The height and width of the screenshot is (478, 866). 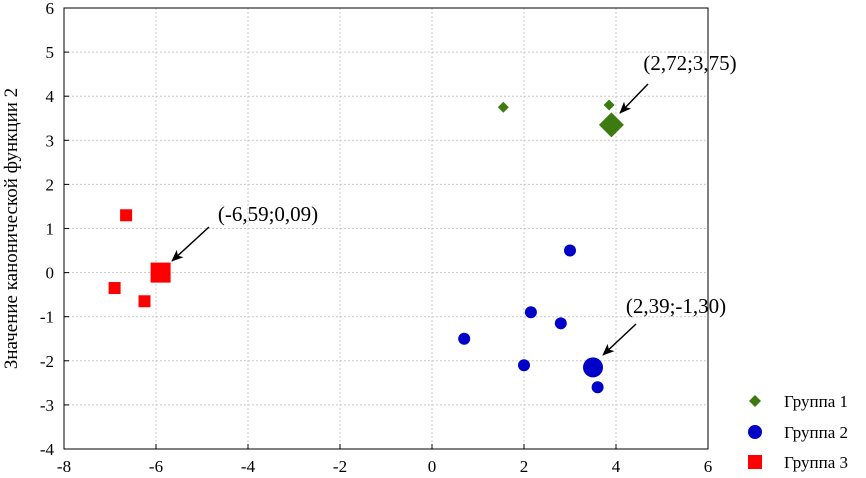 What do you see at coordinates (340, 466) in the screenshot?
I see `x-tick-label: -2` at bounding box center [340, 466].